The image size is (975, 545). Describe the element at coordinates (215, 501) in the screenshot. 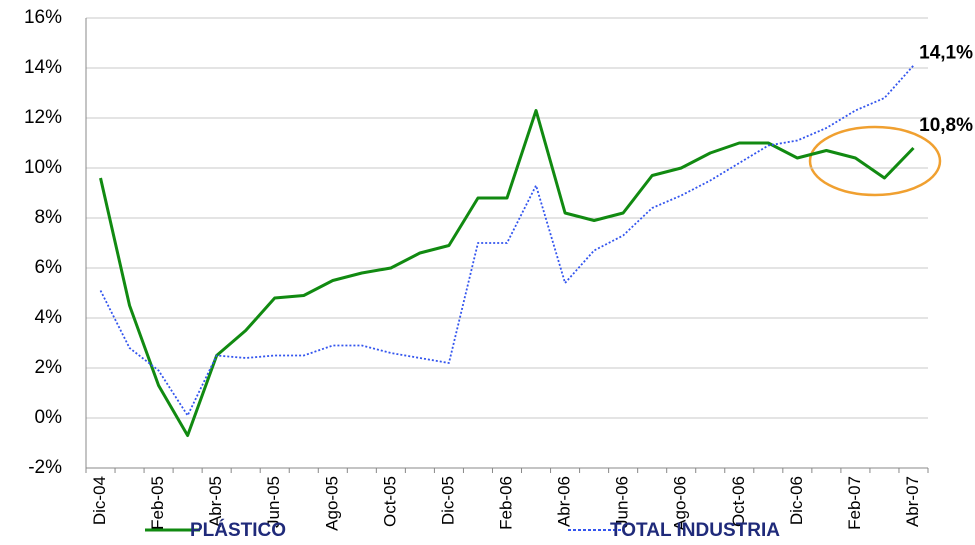

I see `x-tick-label: Abr-05` at that location.